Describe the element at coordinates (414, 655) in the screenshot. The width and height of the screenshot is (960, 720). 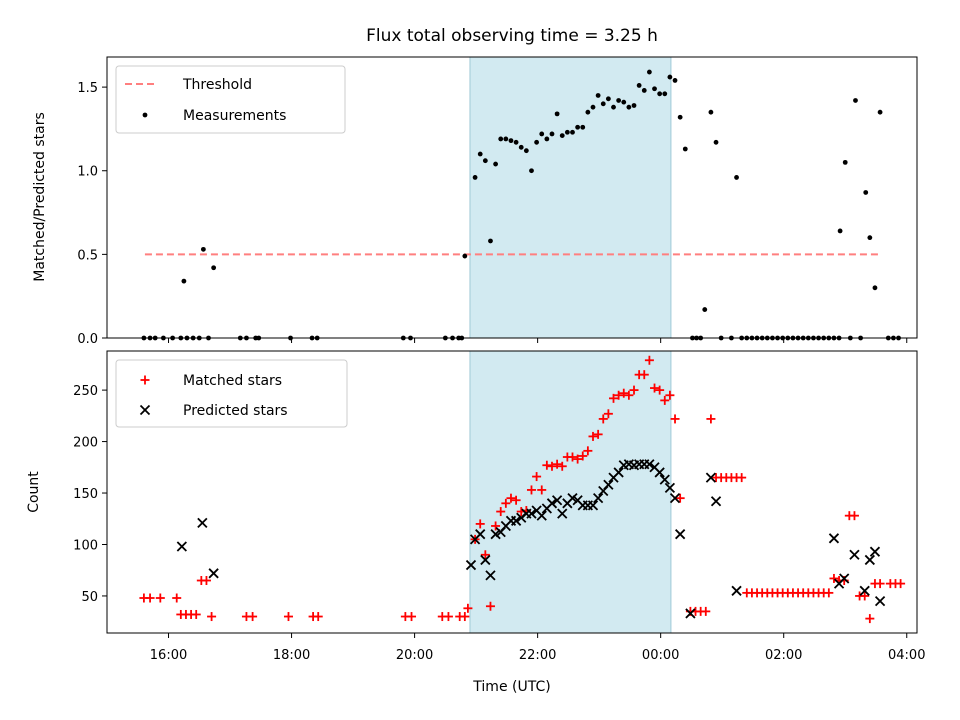
I see `x-tick-label: 20:00` at that location.